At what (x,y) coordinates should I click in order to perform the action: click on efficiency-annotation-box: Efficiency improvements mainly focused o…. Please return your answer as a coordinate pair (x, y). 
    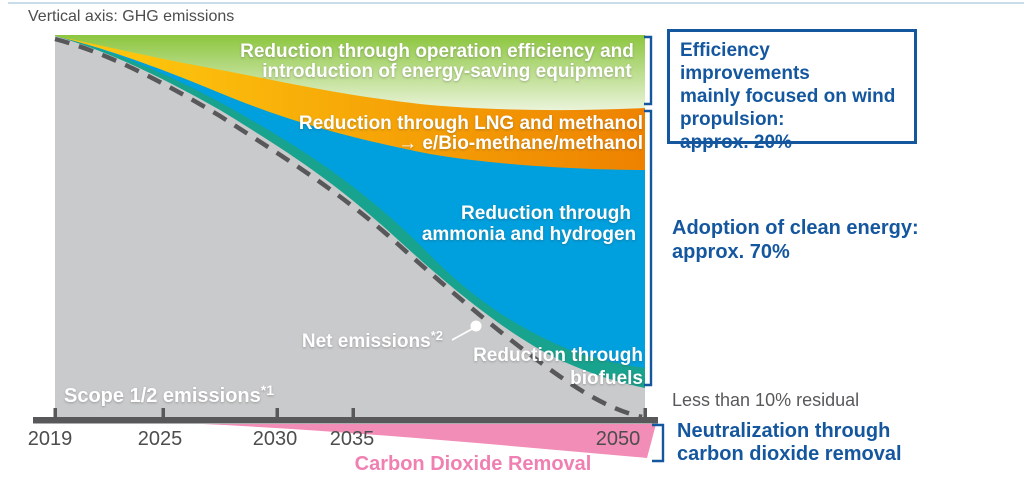
    Looking at the image, I should click on (792, 91).